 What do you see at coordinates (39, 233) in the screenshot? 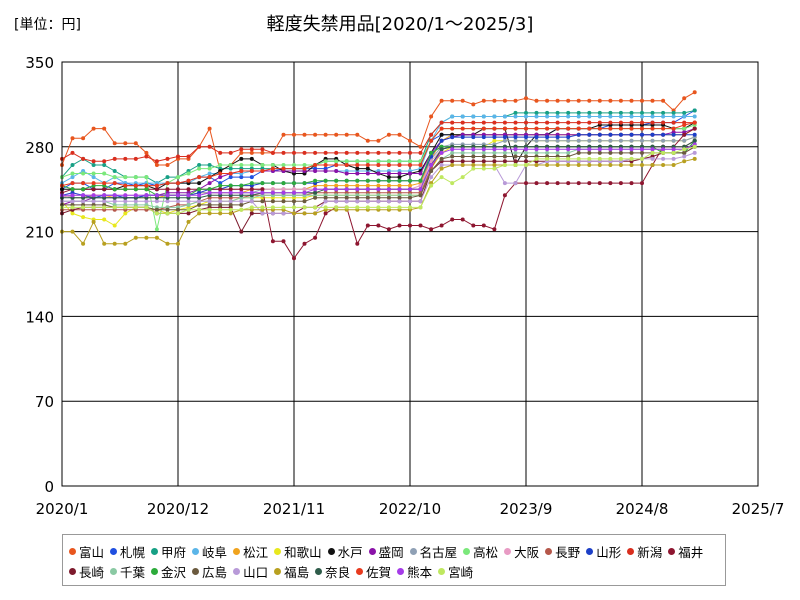
I see `y-tick-label: 210` at bounding box center [39, 233].